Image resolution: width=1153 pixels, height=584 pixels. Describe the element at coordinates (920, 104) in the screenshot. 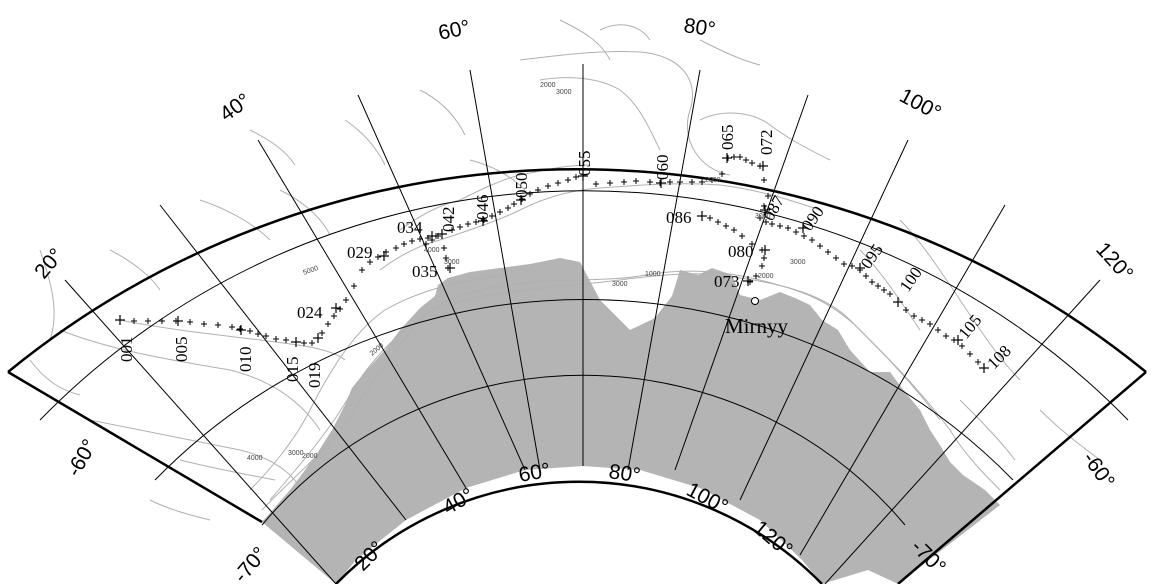

I see `outer-lon-label-100: 100°` at that location.